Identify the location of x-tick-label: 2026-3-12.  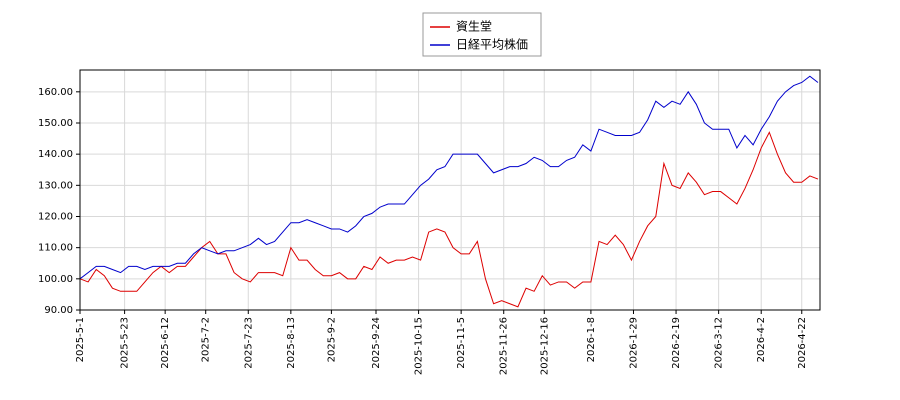
(719, 343).